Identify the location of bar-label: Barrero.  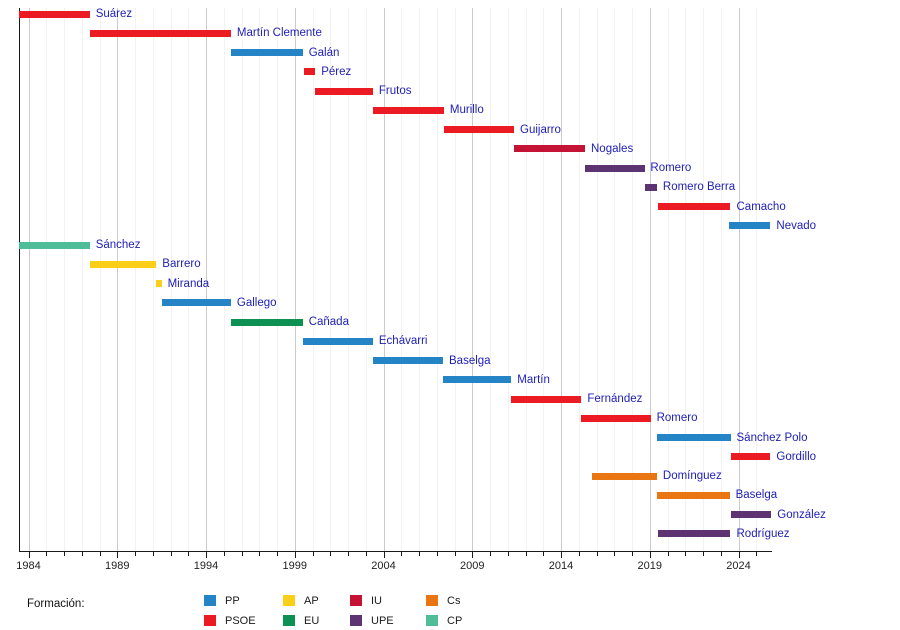
(181, 264).